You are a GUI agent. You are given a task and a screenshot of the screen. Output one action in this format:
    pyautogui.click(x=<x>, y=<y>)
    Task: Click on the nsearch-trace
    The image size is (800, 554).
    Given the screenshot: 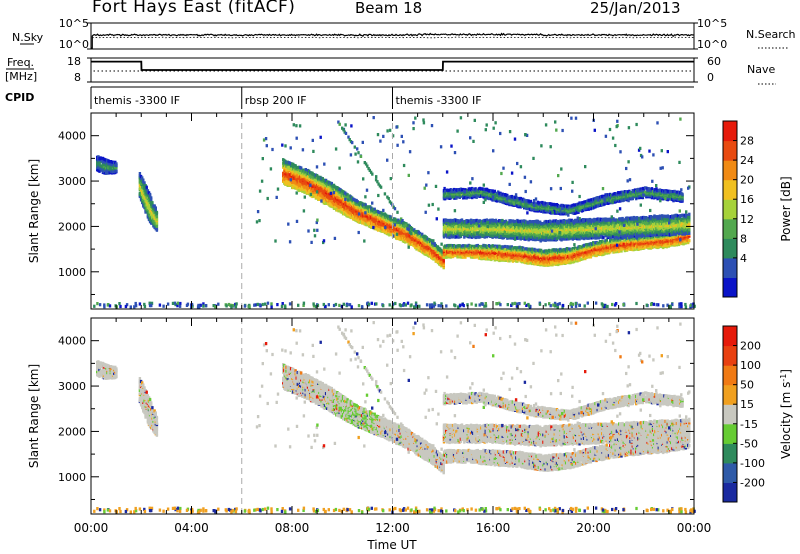 What is the action you would take?
    pyautogui.click(x=392, y=37)
    